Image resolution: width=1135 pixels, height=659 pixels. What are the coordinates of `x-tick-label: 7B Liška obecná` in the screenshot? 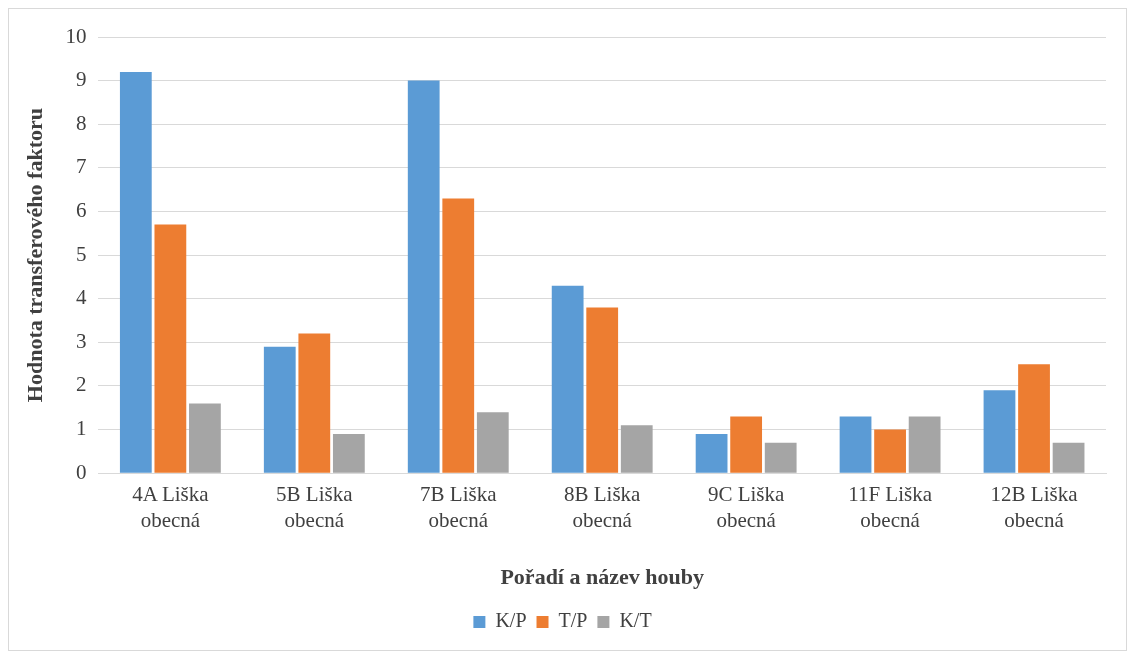 It's located at (459, 507).